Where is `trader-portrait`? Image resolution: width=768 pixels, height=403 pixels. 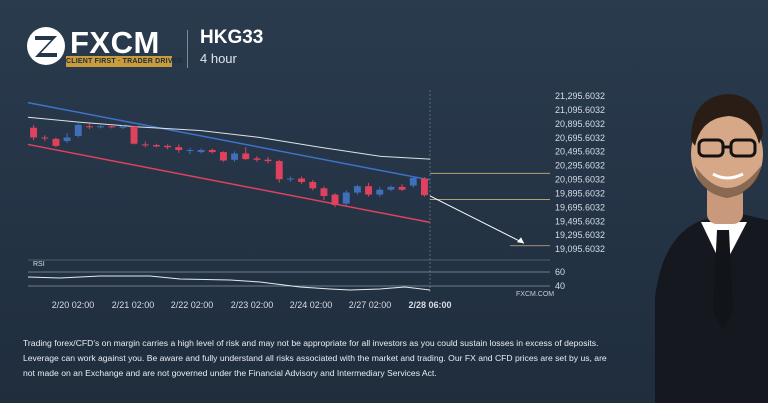 trader-portrait is located at coordinates (711, 248).